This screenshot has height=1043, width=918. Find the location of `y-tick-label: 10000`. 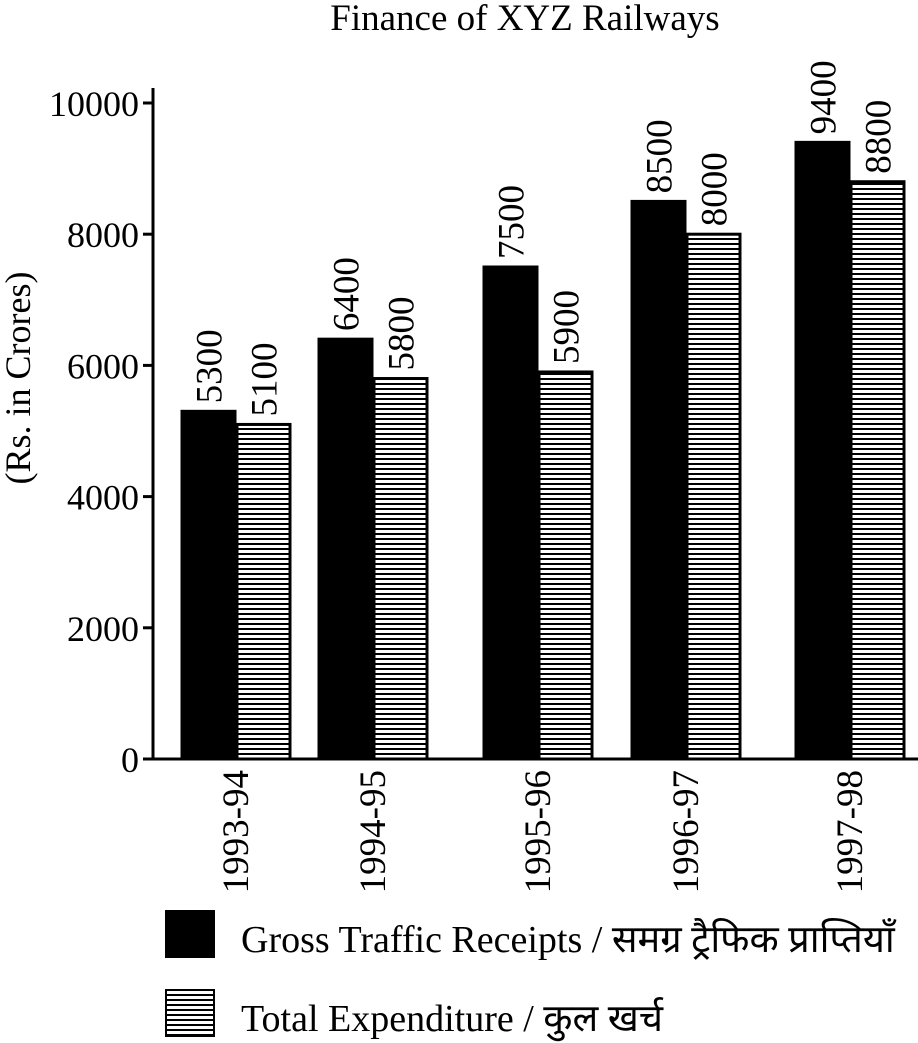

y-tick-label: 10000 is located at coordinates (94, 104).